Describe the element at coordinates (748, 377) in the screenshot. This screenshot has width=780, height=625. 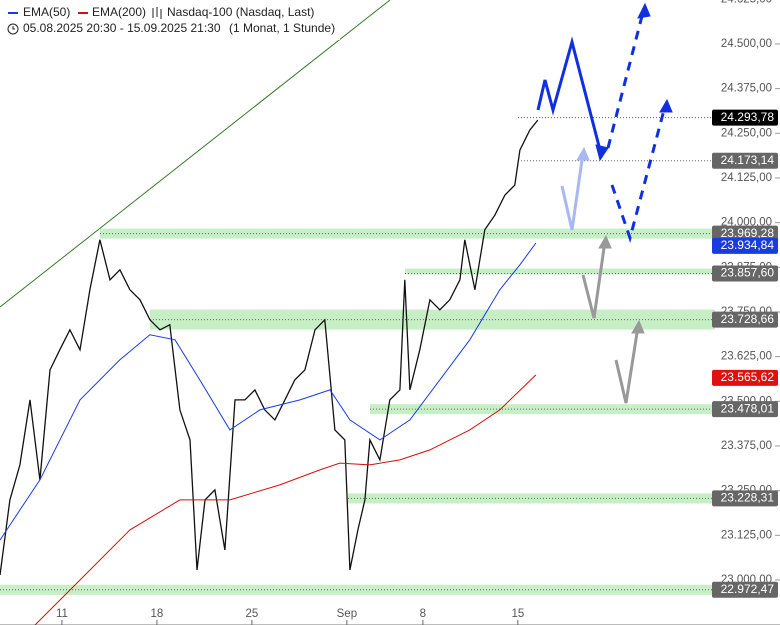
I see `level-label: 23.565,62` at that location.